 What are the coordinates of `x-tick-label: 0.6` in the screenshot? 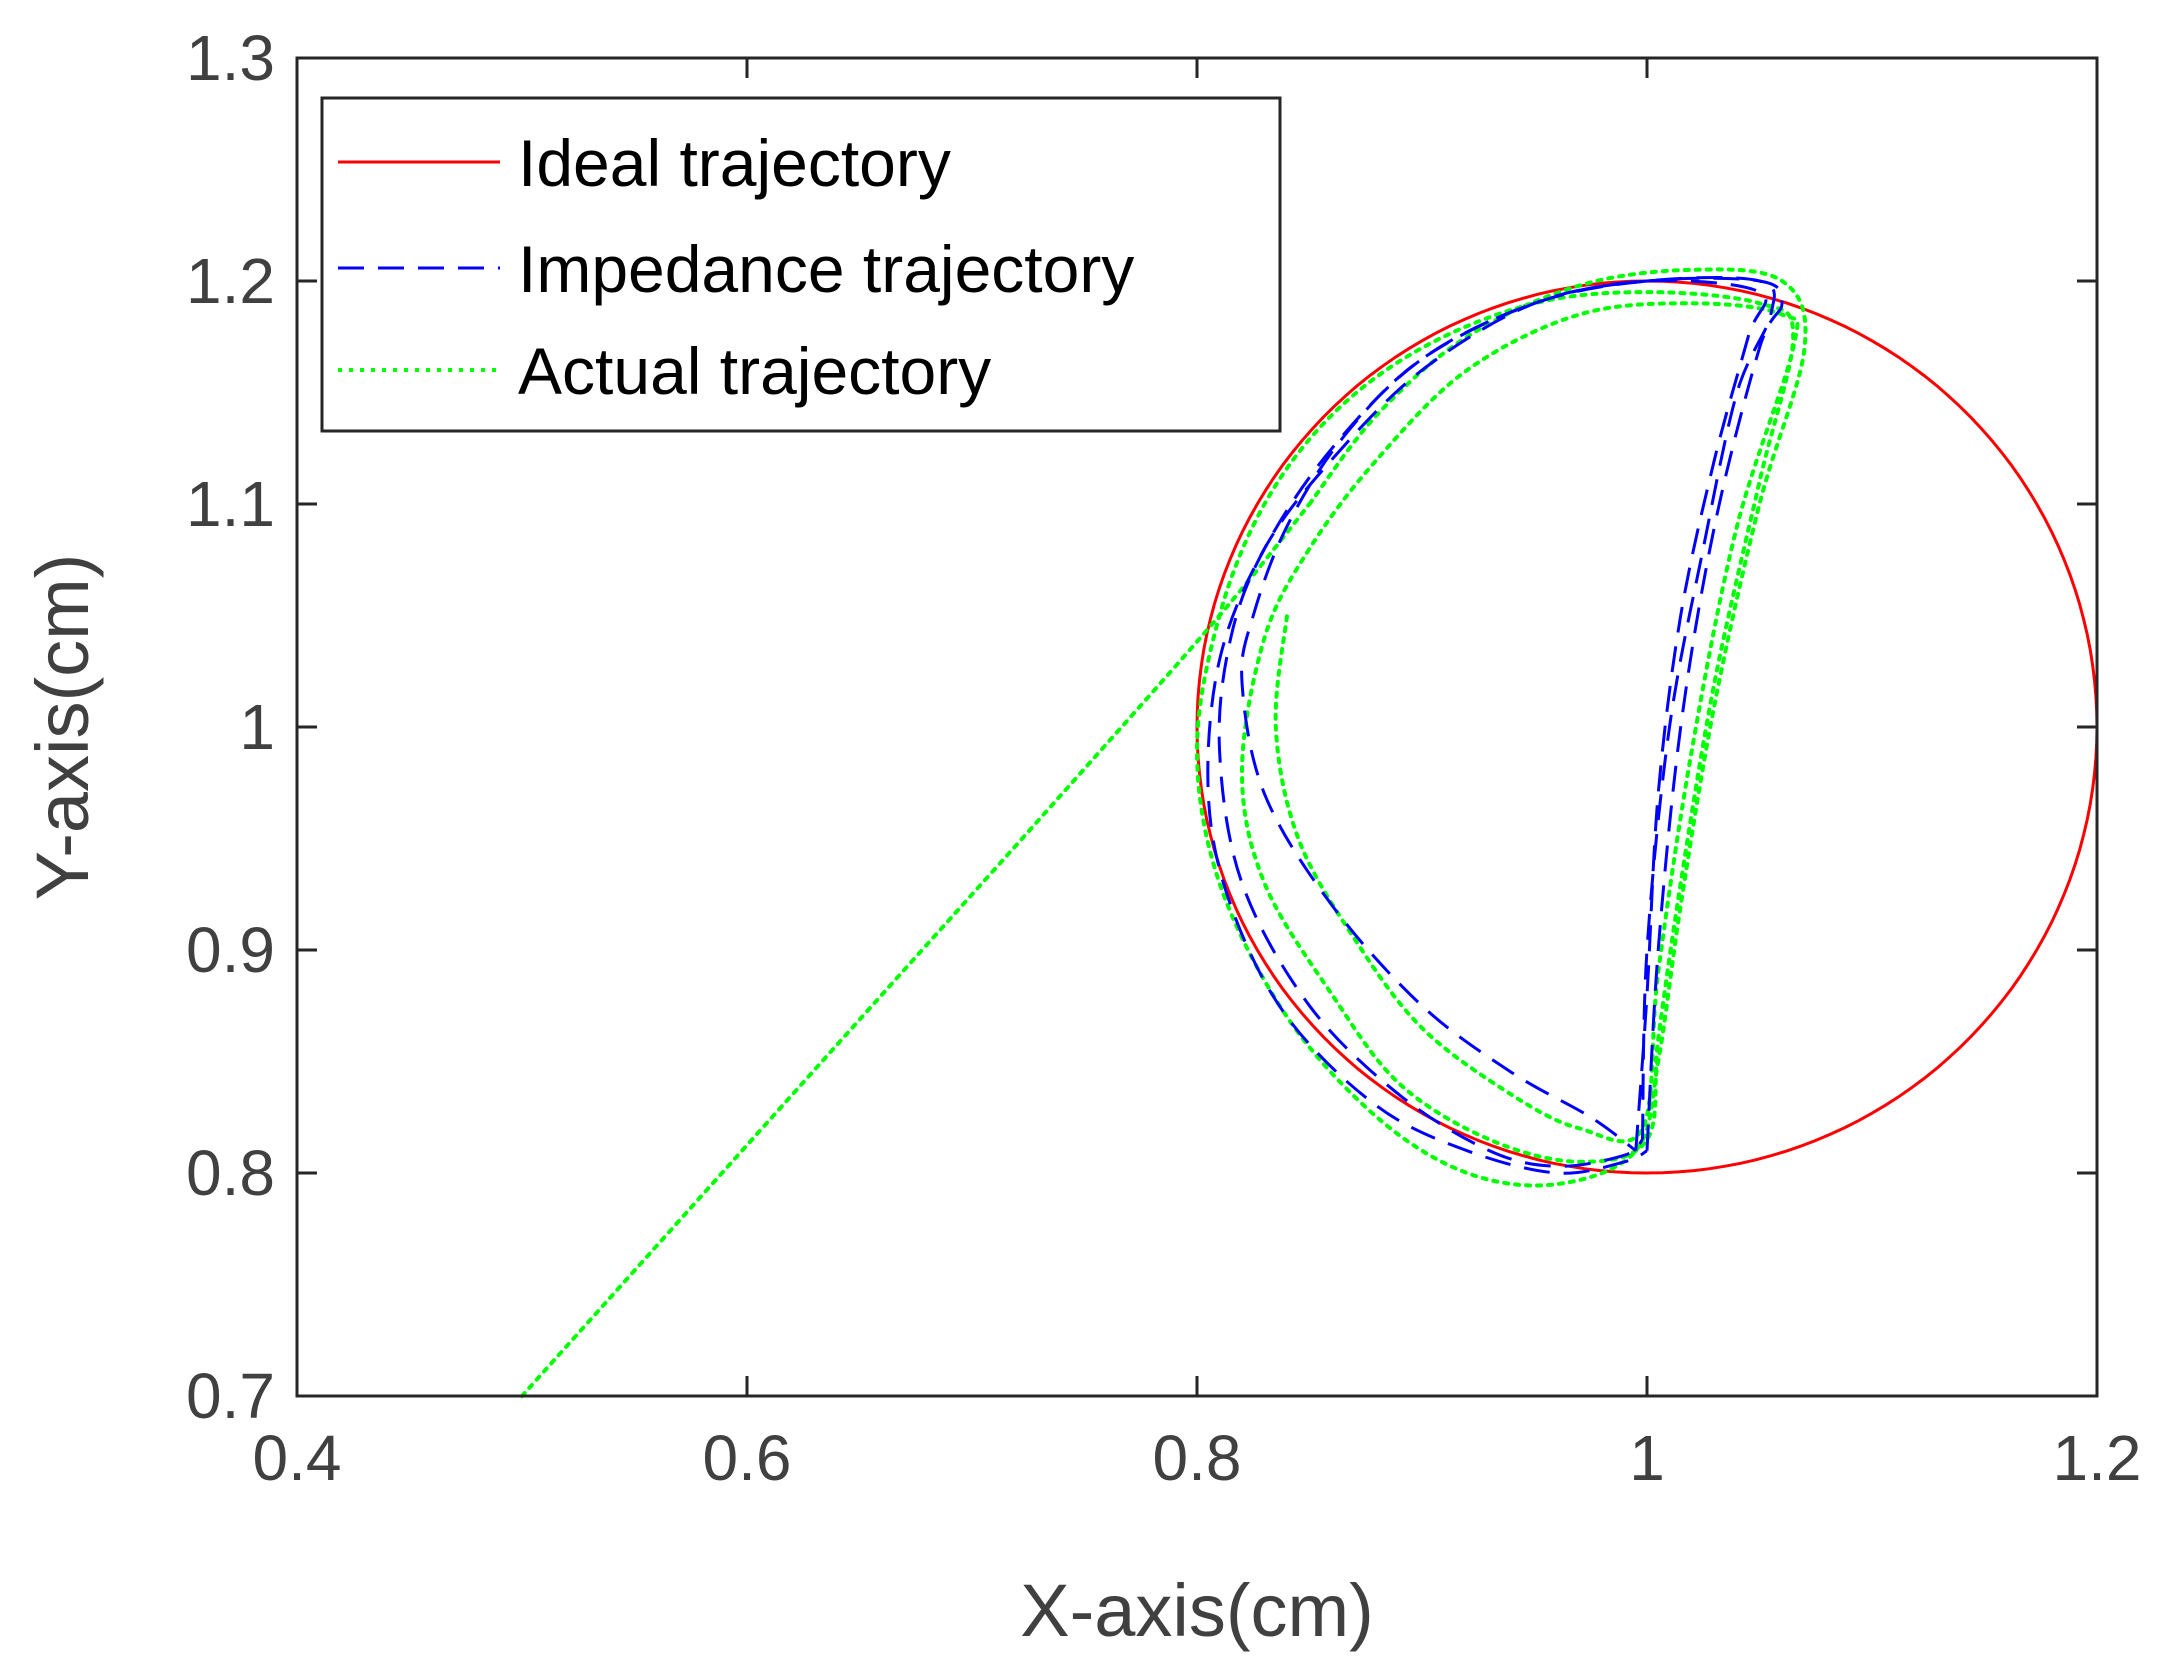 It's located at (747, 1458).